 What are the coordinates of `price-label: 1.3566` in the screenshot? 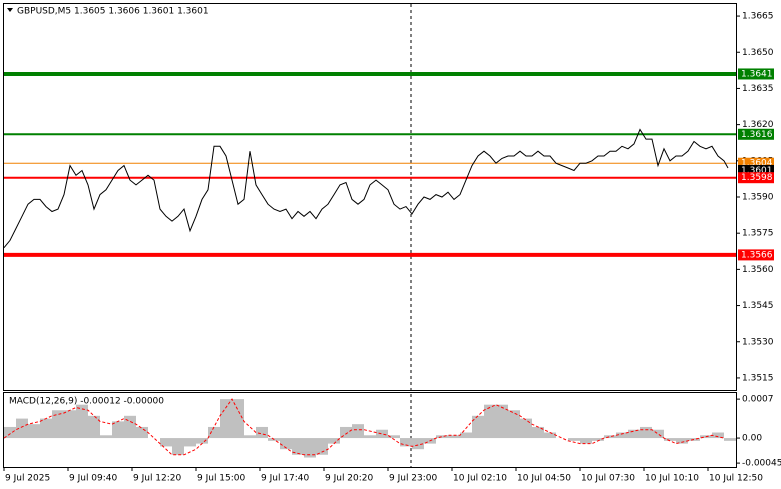 It's located at (757, 255).